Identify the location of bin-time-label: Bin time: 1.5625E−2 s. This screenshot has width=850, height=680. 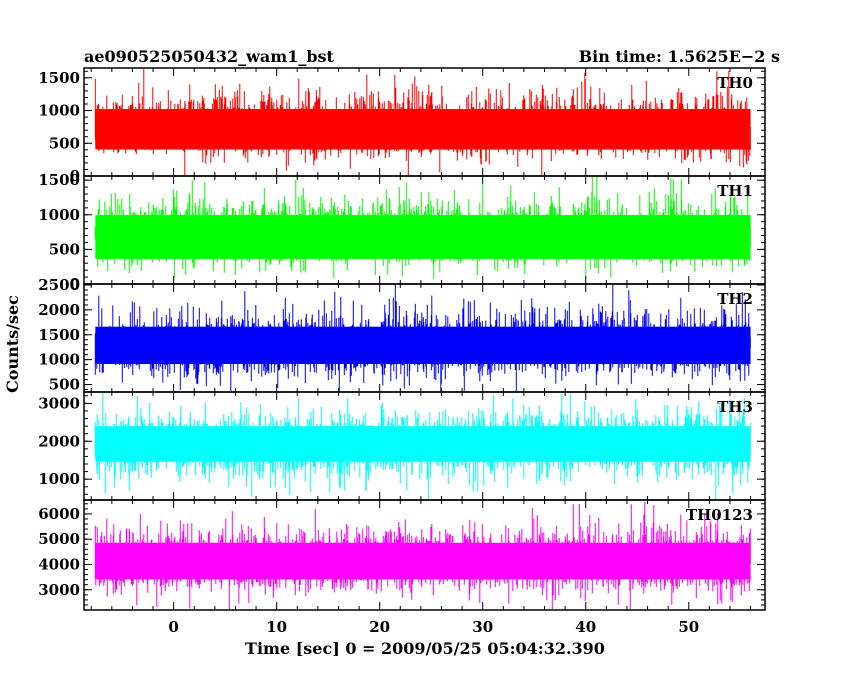
(679, 56).